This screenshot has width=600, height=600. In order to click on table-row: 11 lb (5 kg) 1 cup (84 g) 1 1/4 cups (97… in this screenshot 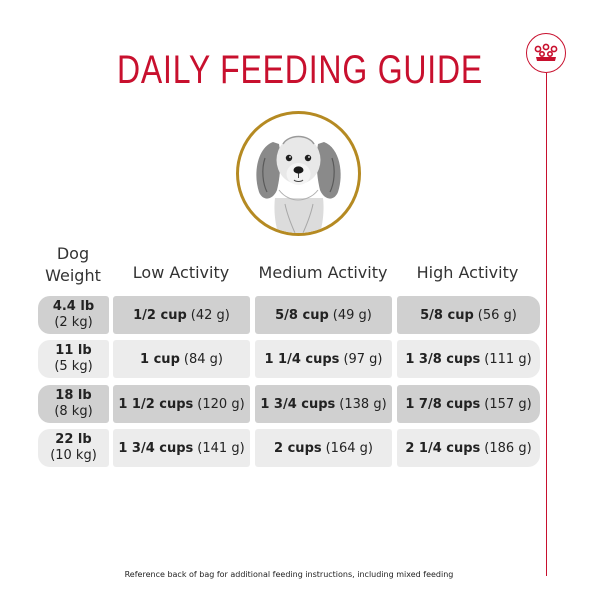, I will do `click(289, 359)`.